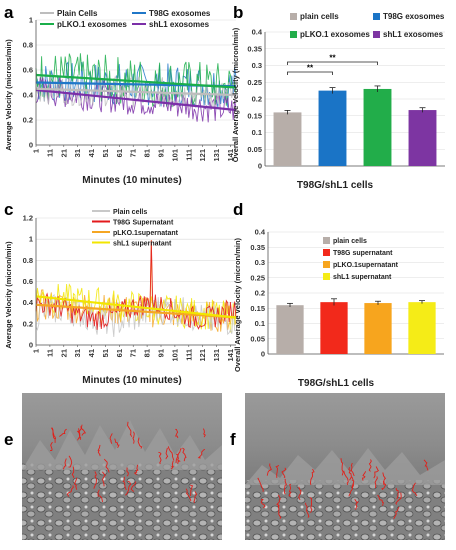  I want to click on panel-c-series, so click(136, 289).